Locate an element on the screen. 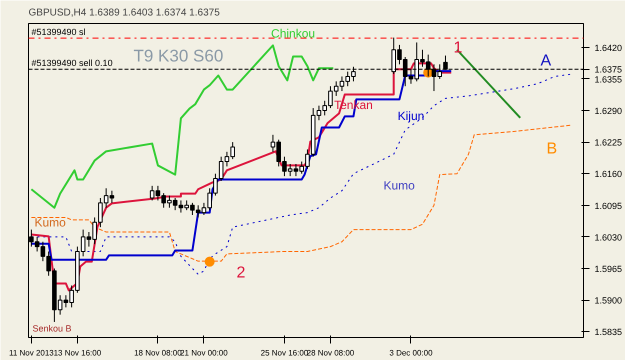 This screenshot has width=625, height=360. annotation: Kijun is located at coordinates (411, 116).